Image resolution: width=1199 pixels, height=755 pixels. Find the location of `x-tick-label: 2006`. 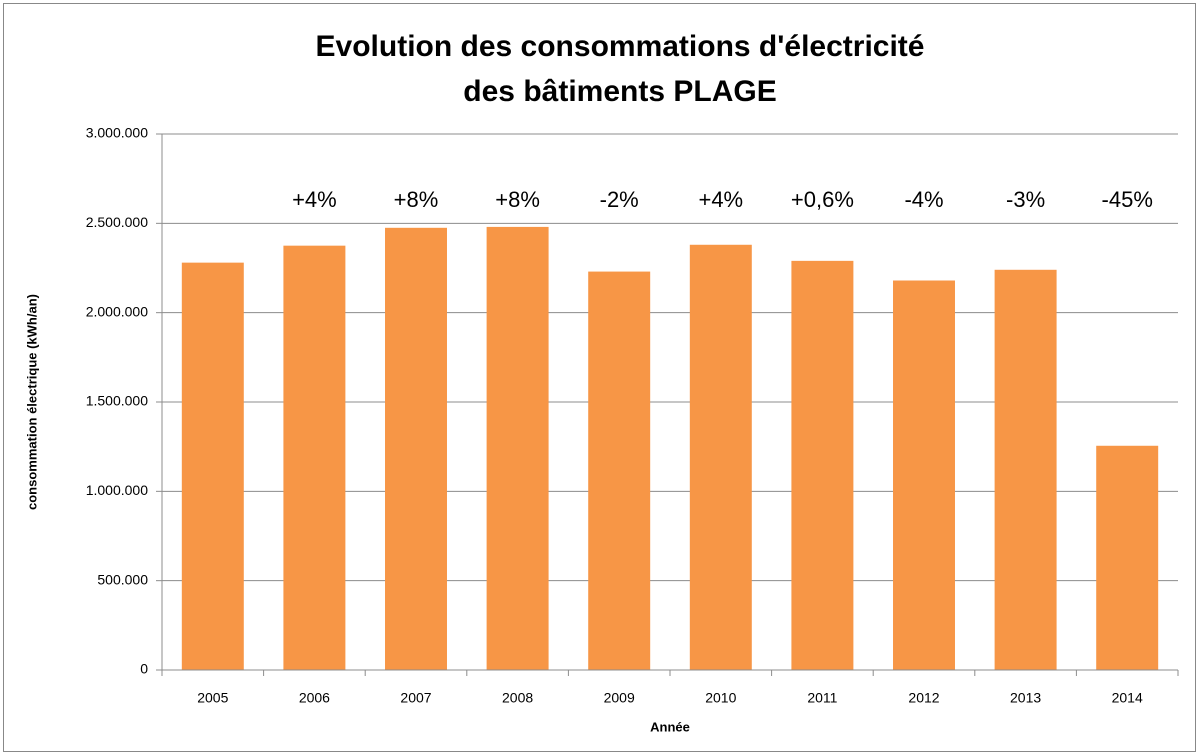

x-tick-label: 2006 is located at coordinates (314, 698).